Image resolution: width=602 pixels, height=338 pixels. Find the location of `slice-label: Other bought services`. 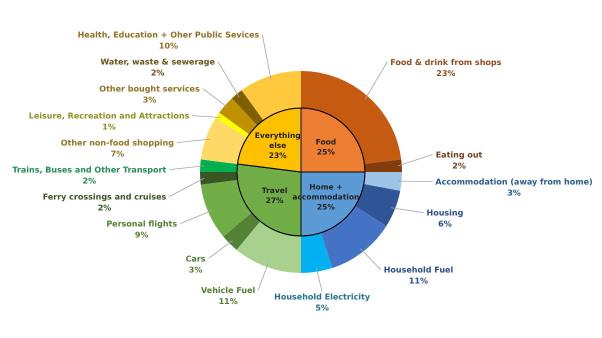

slice-label: Other bought services is located at coordinates (149, 89).